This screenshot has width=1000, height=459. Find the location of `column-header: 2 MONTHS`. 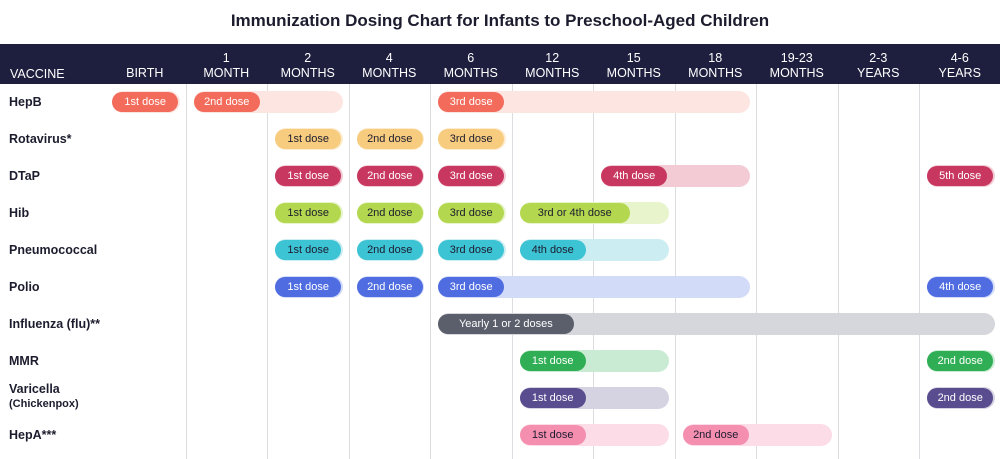

column-header: 2 MONTHS is located at coordinates (308, 64).